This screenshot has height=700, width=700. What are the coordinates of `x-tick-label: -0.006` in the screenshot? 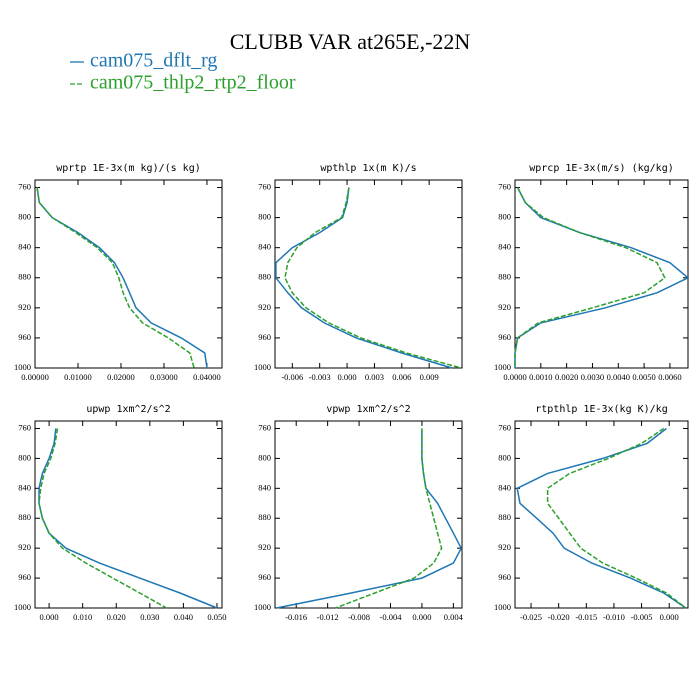 It's located at (292, 377).